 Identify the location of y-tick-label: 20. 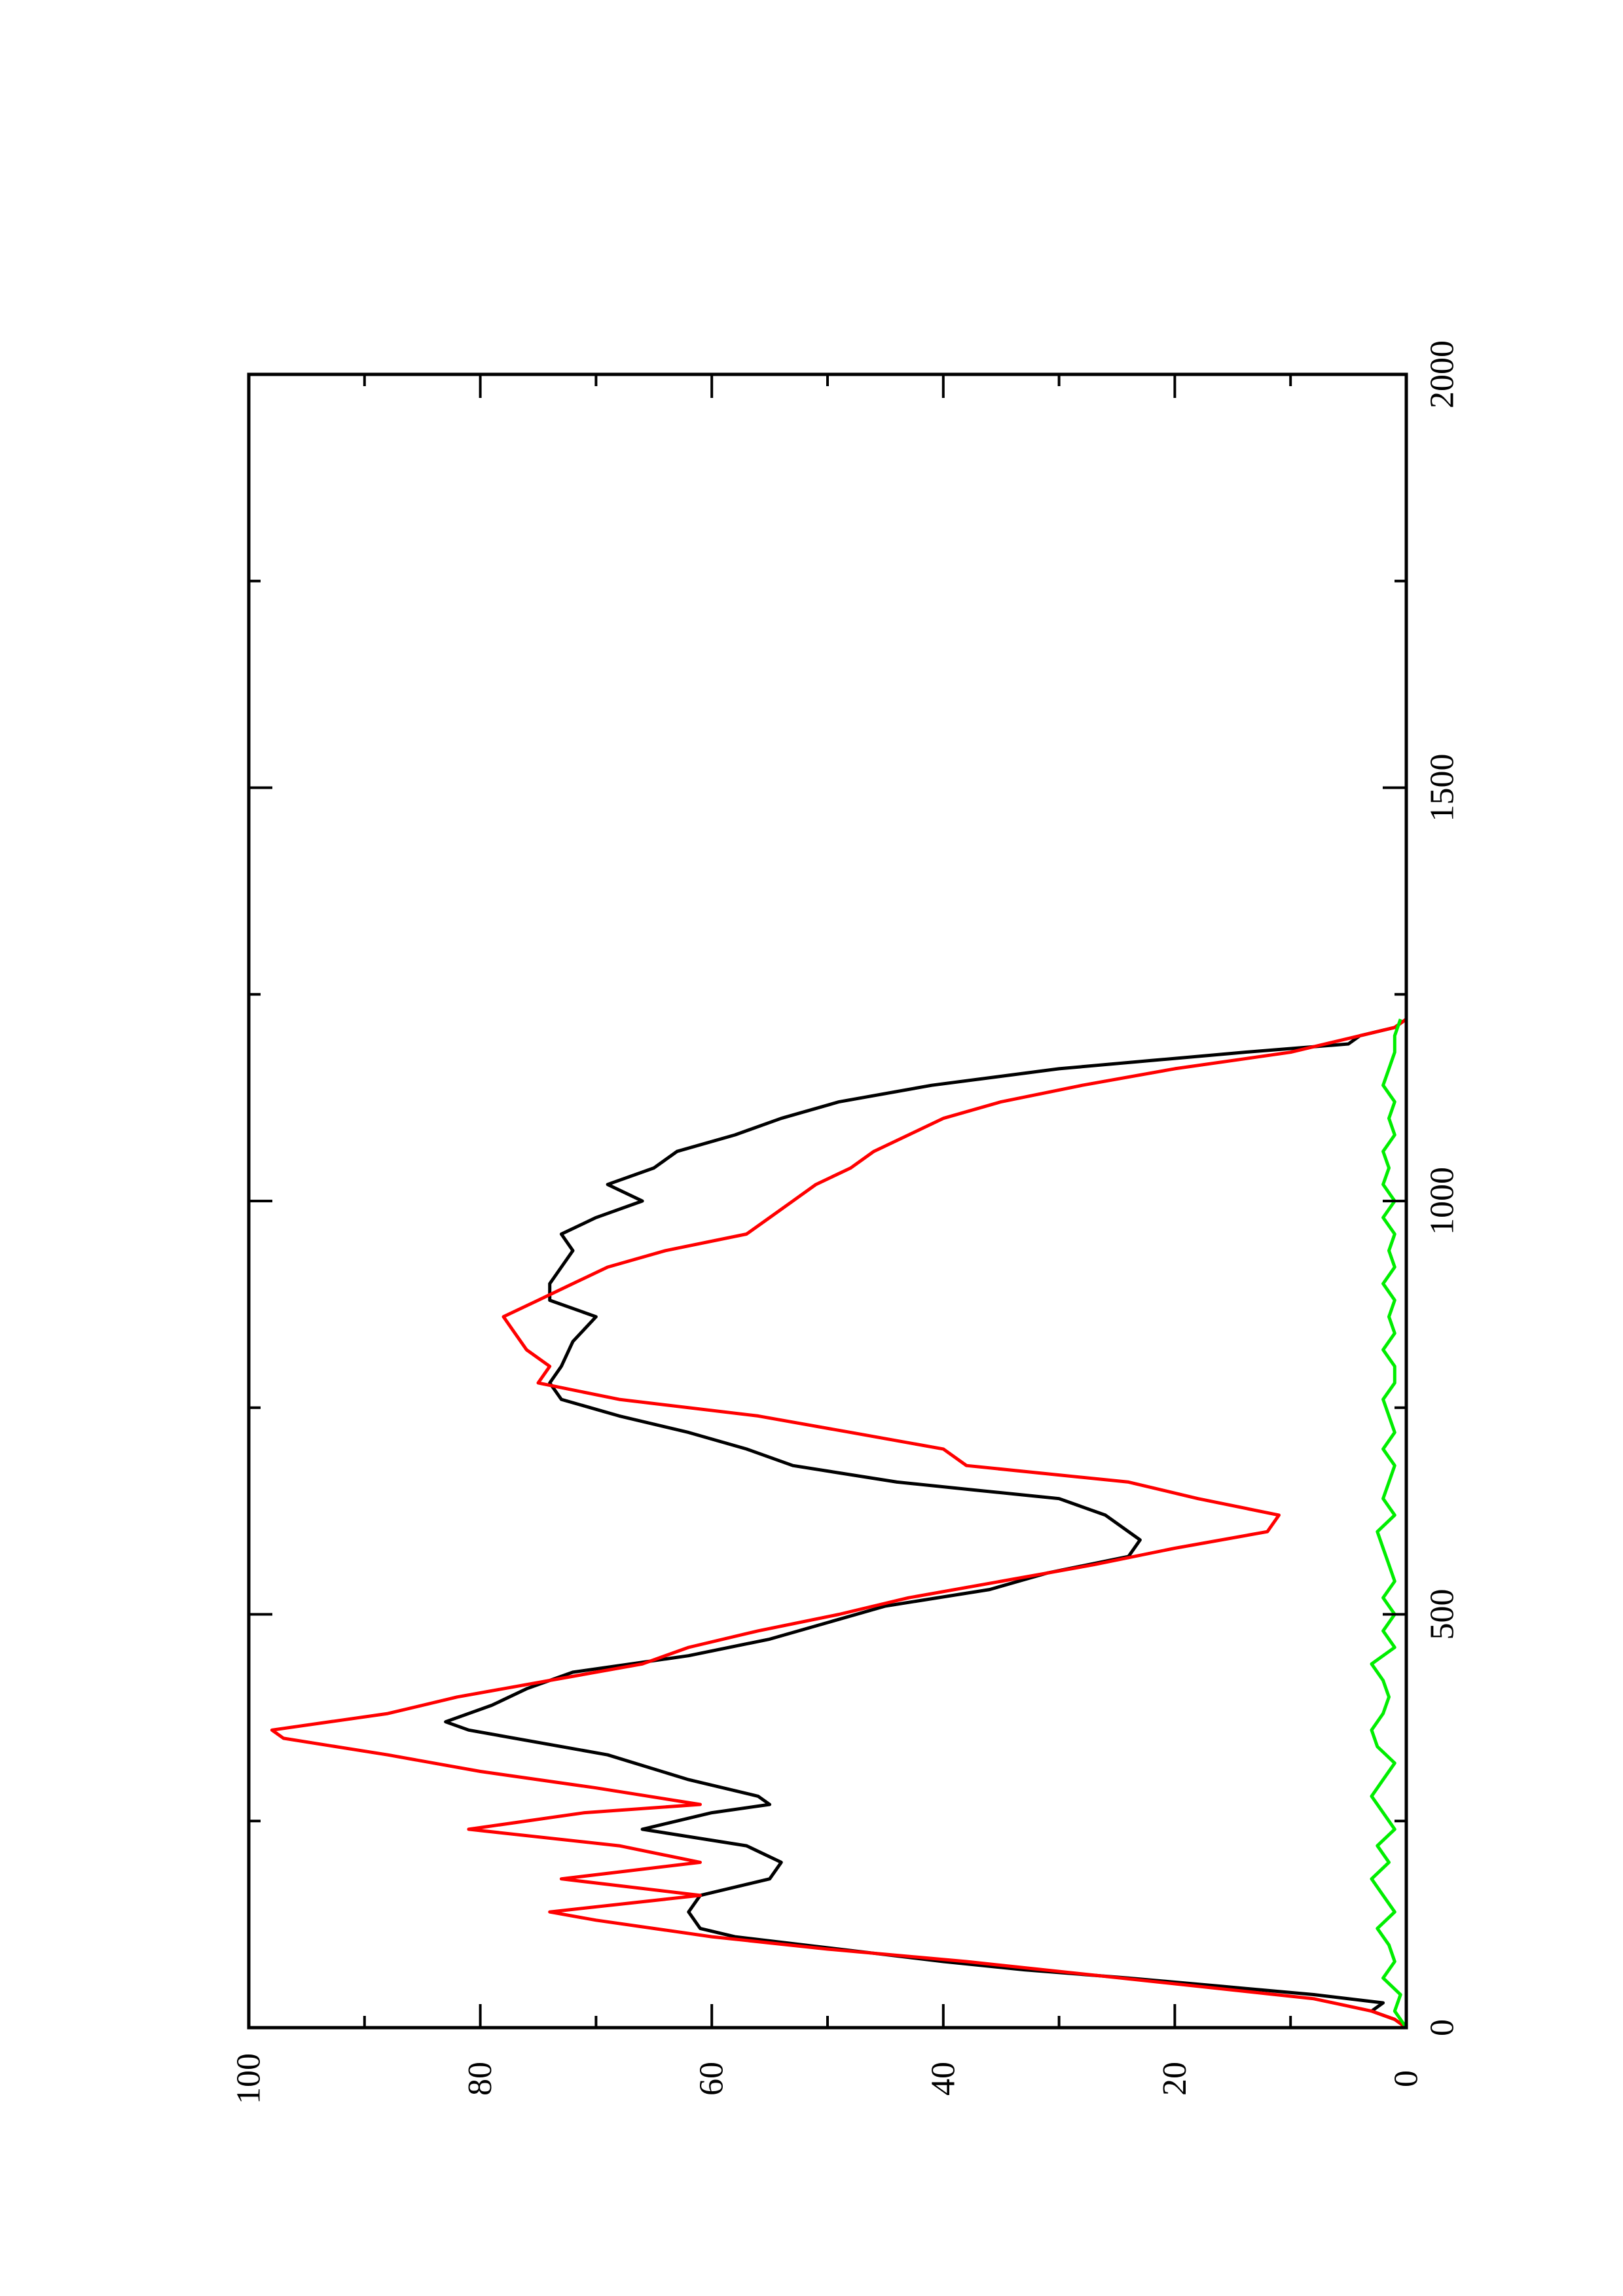
(1175, 2079).